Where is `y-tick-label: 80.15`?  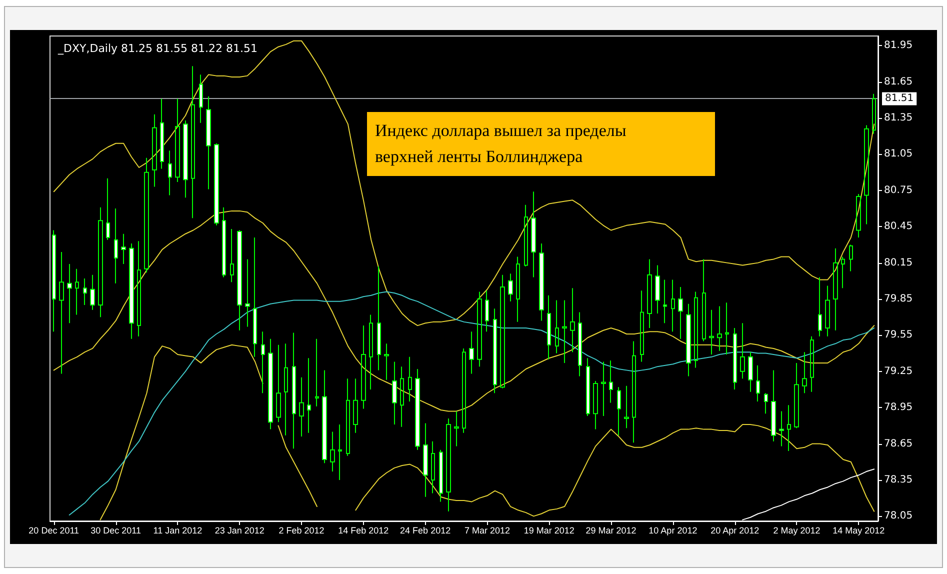
y-tick-label: 80.15 is located at coordinates (898, 262).